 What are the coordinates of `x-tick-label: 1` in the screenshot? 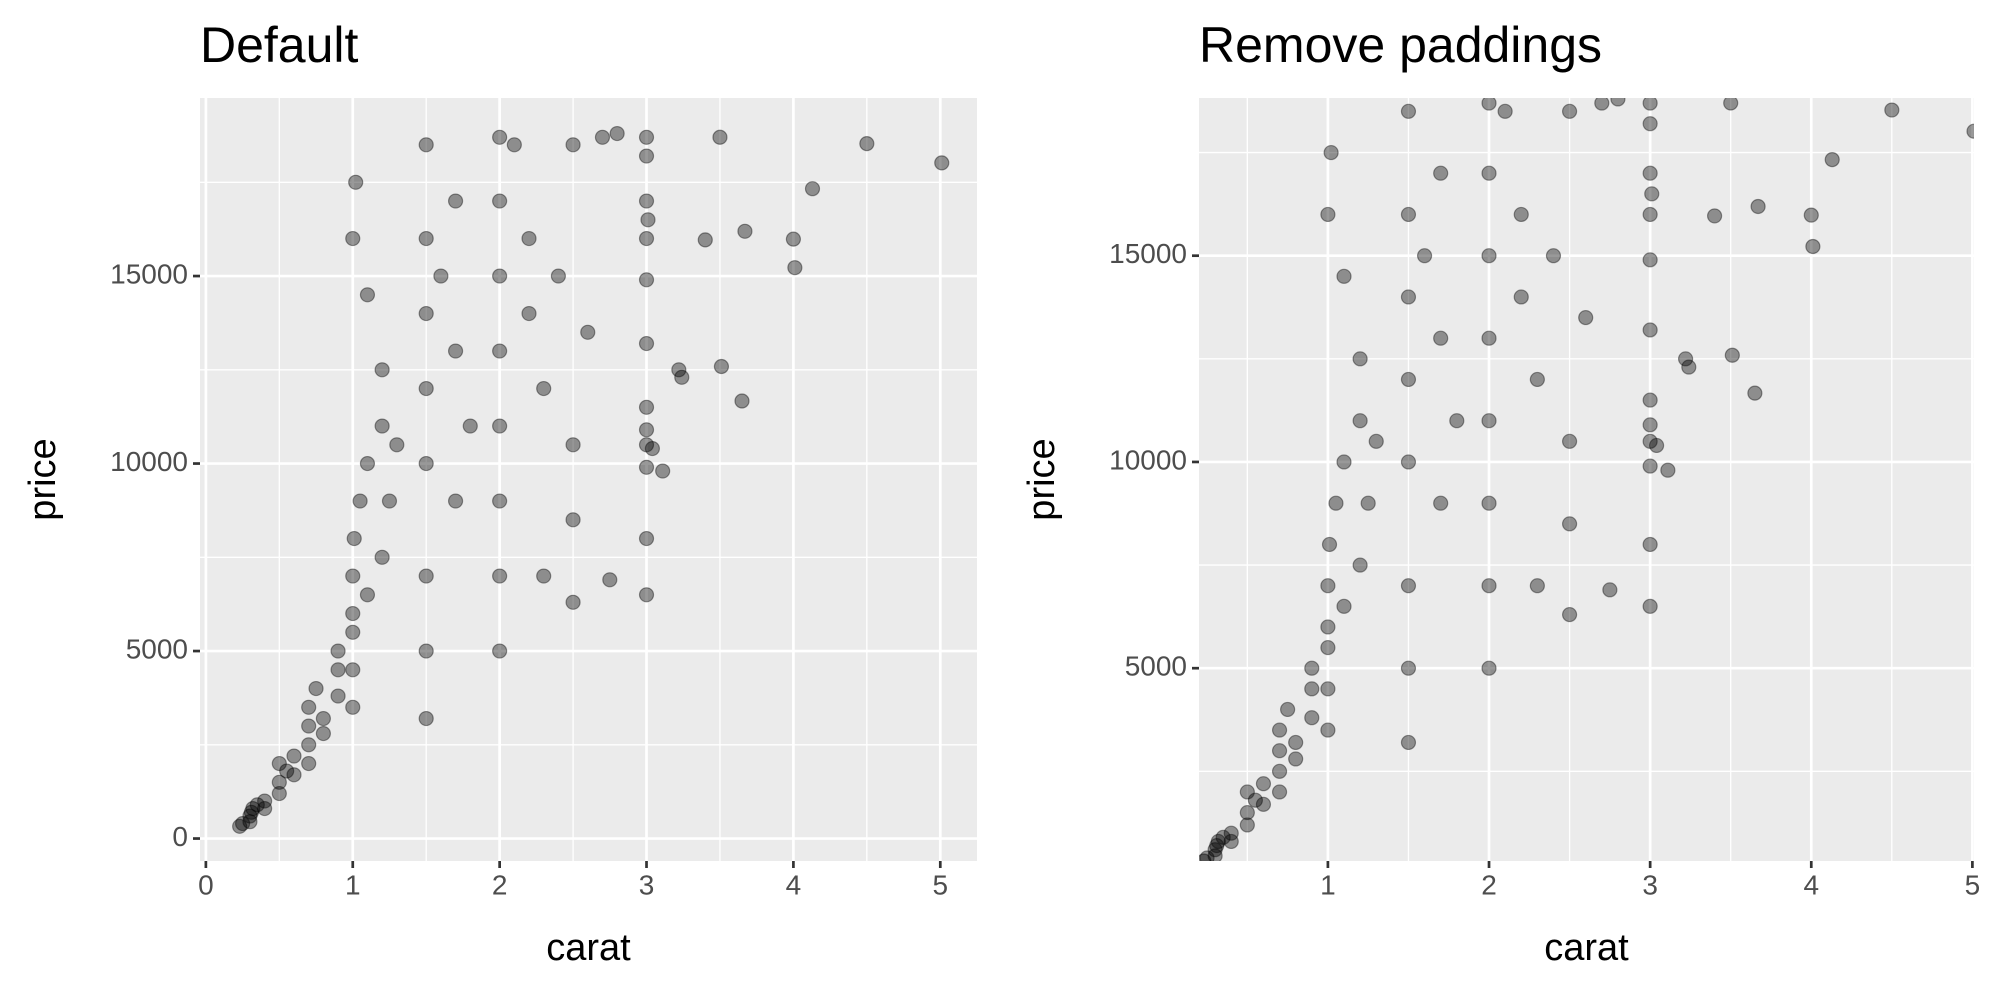 It's located at (353, 884).